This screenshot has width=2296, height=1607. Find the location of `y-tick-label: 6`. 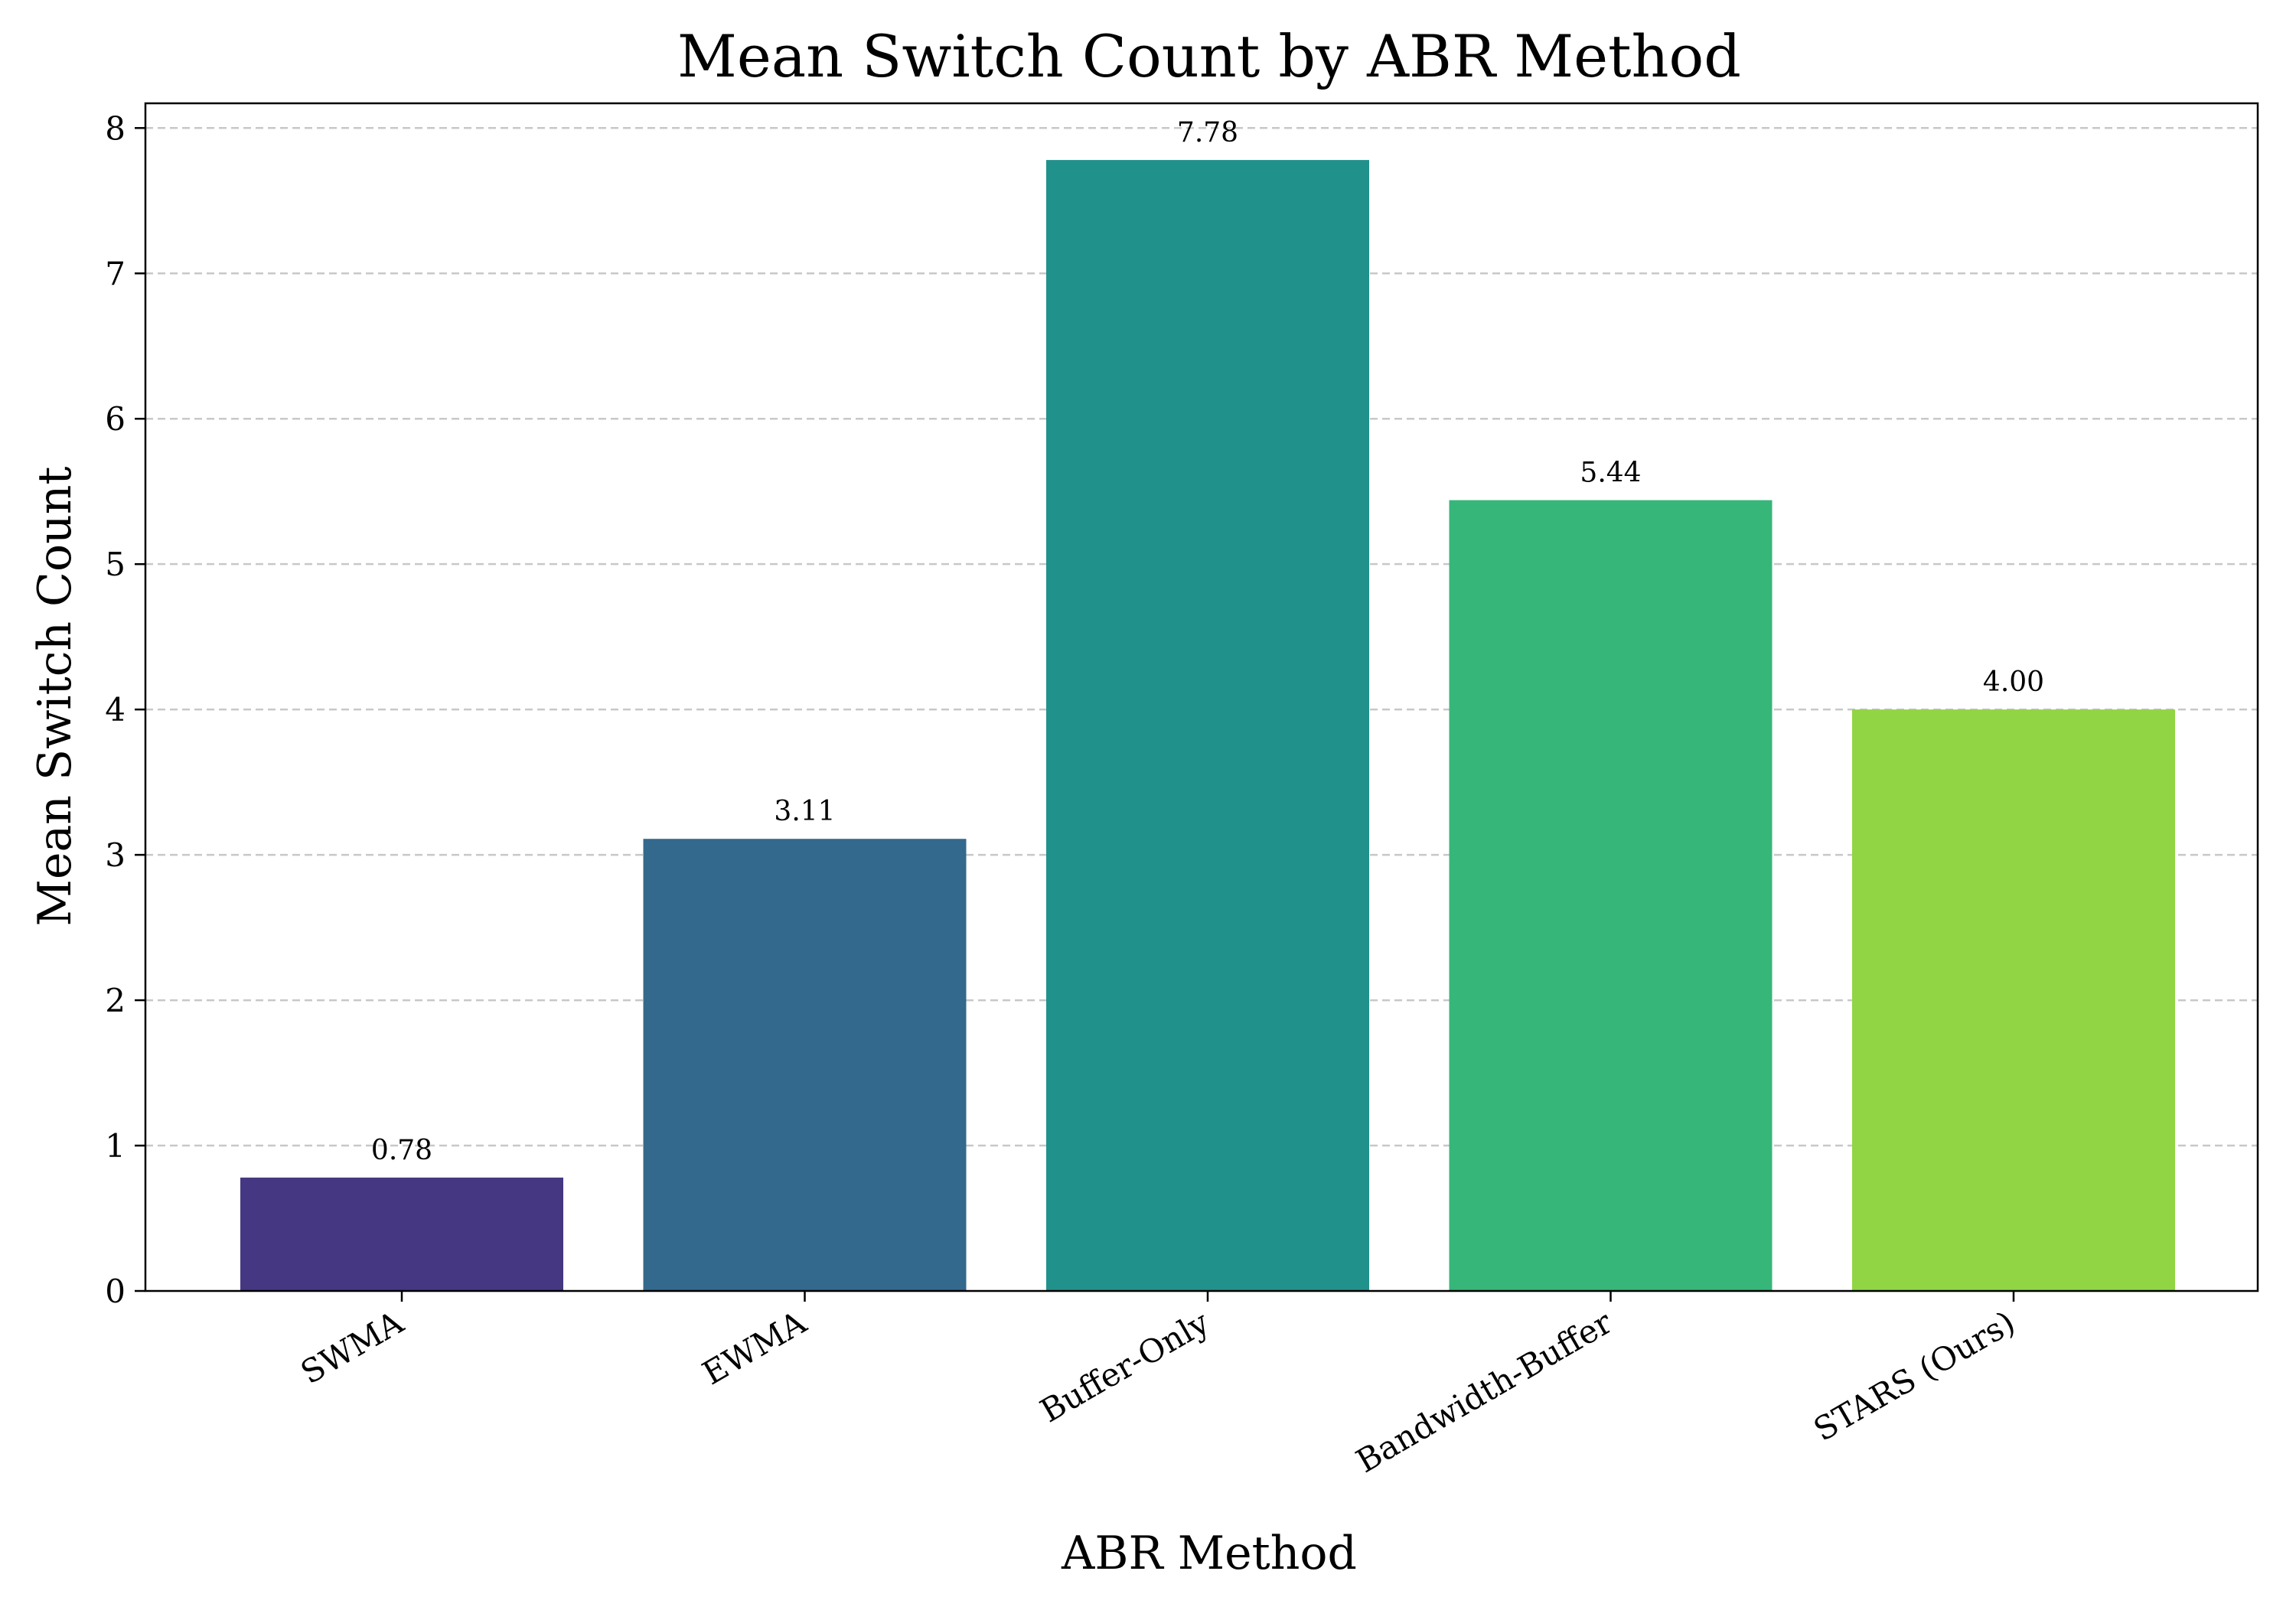

y-tick-label: 6 is located at coordinates (115, 419).